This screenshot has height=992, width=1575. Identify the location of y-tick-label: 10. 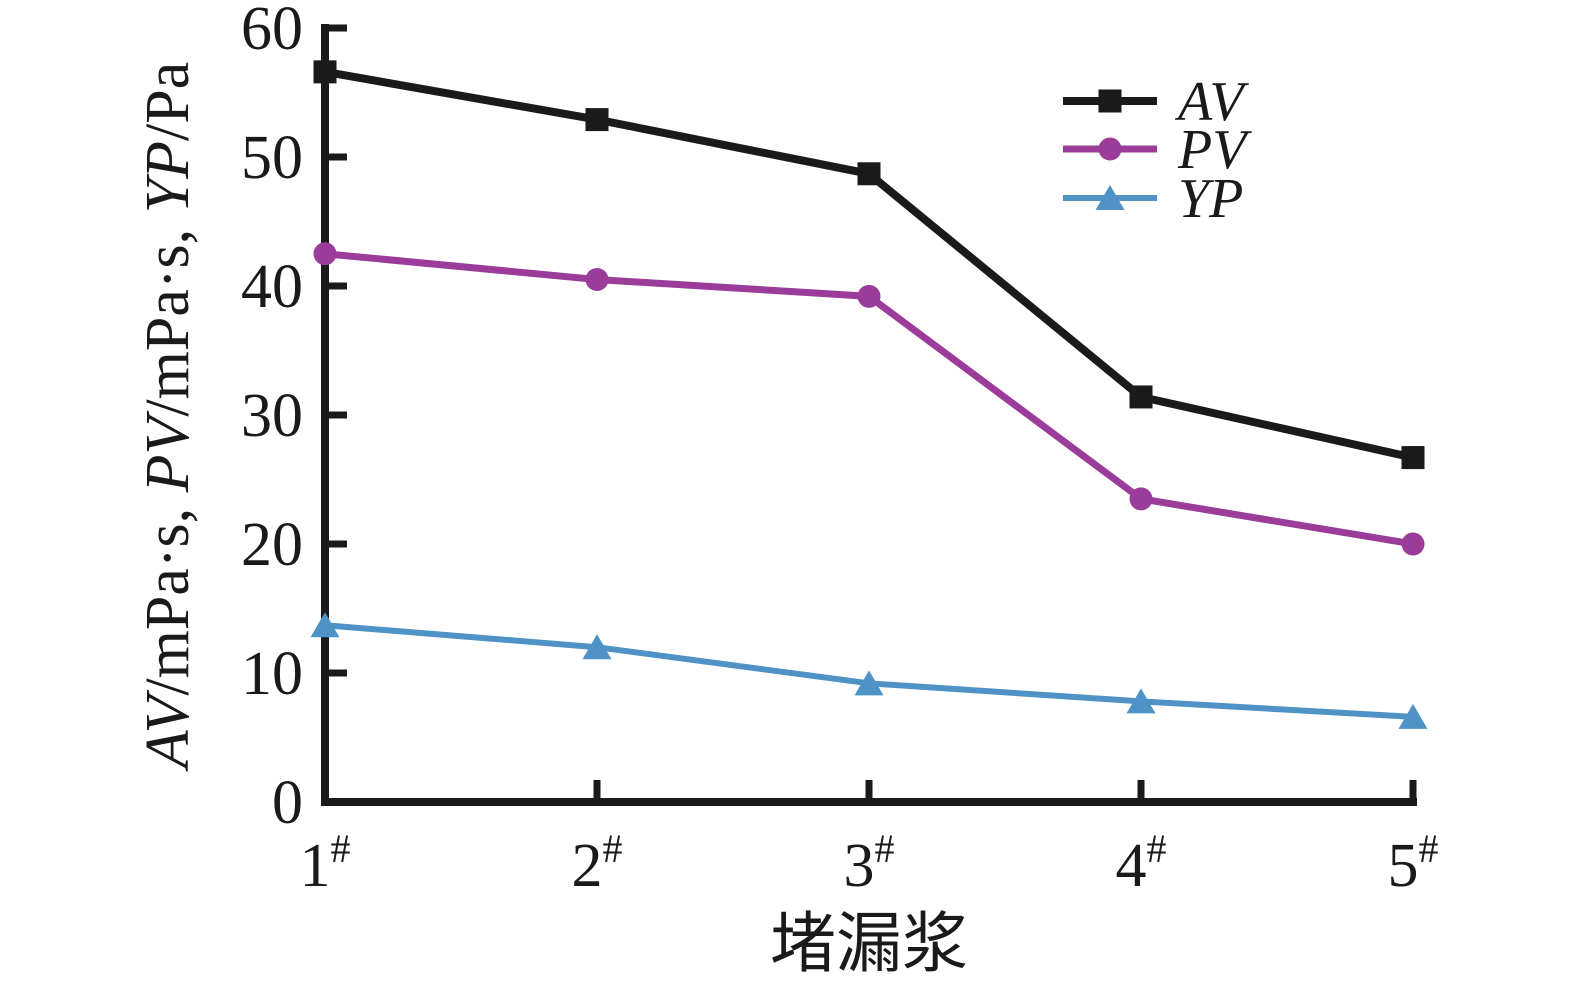
(272, 674).